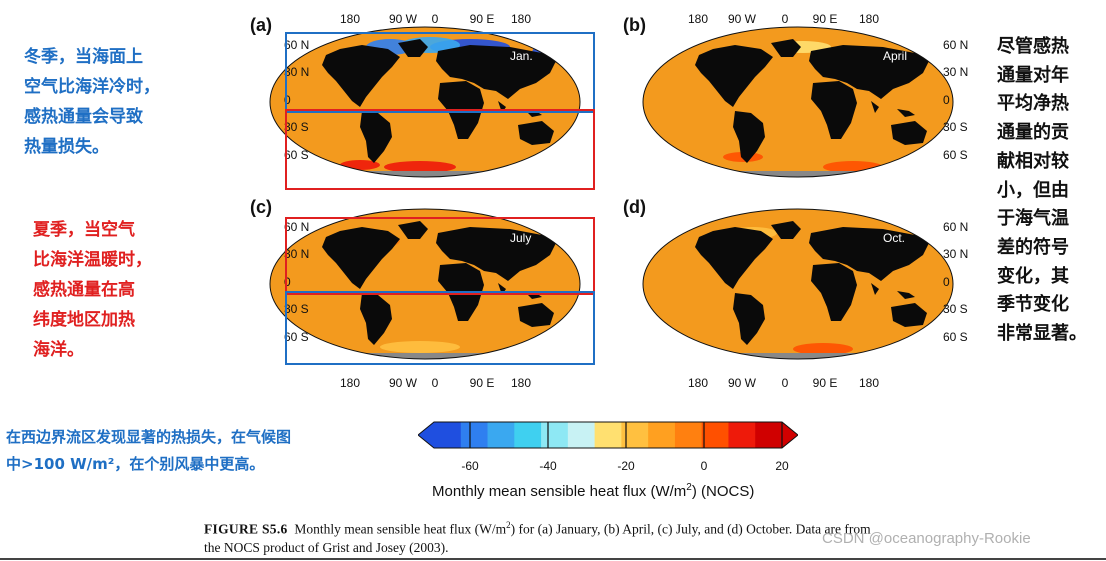 The image size is (1106, 561). What do you see at coordinates (440, 328) in the screenshot?
I see `july-southern-box` at bounding box center [440, 328].